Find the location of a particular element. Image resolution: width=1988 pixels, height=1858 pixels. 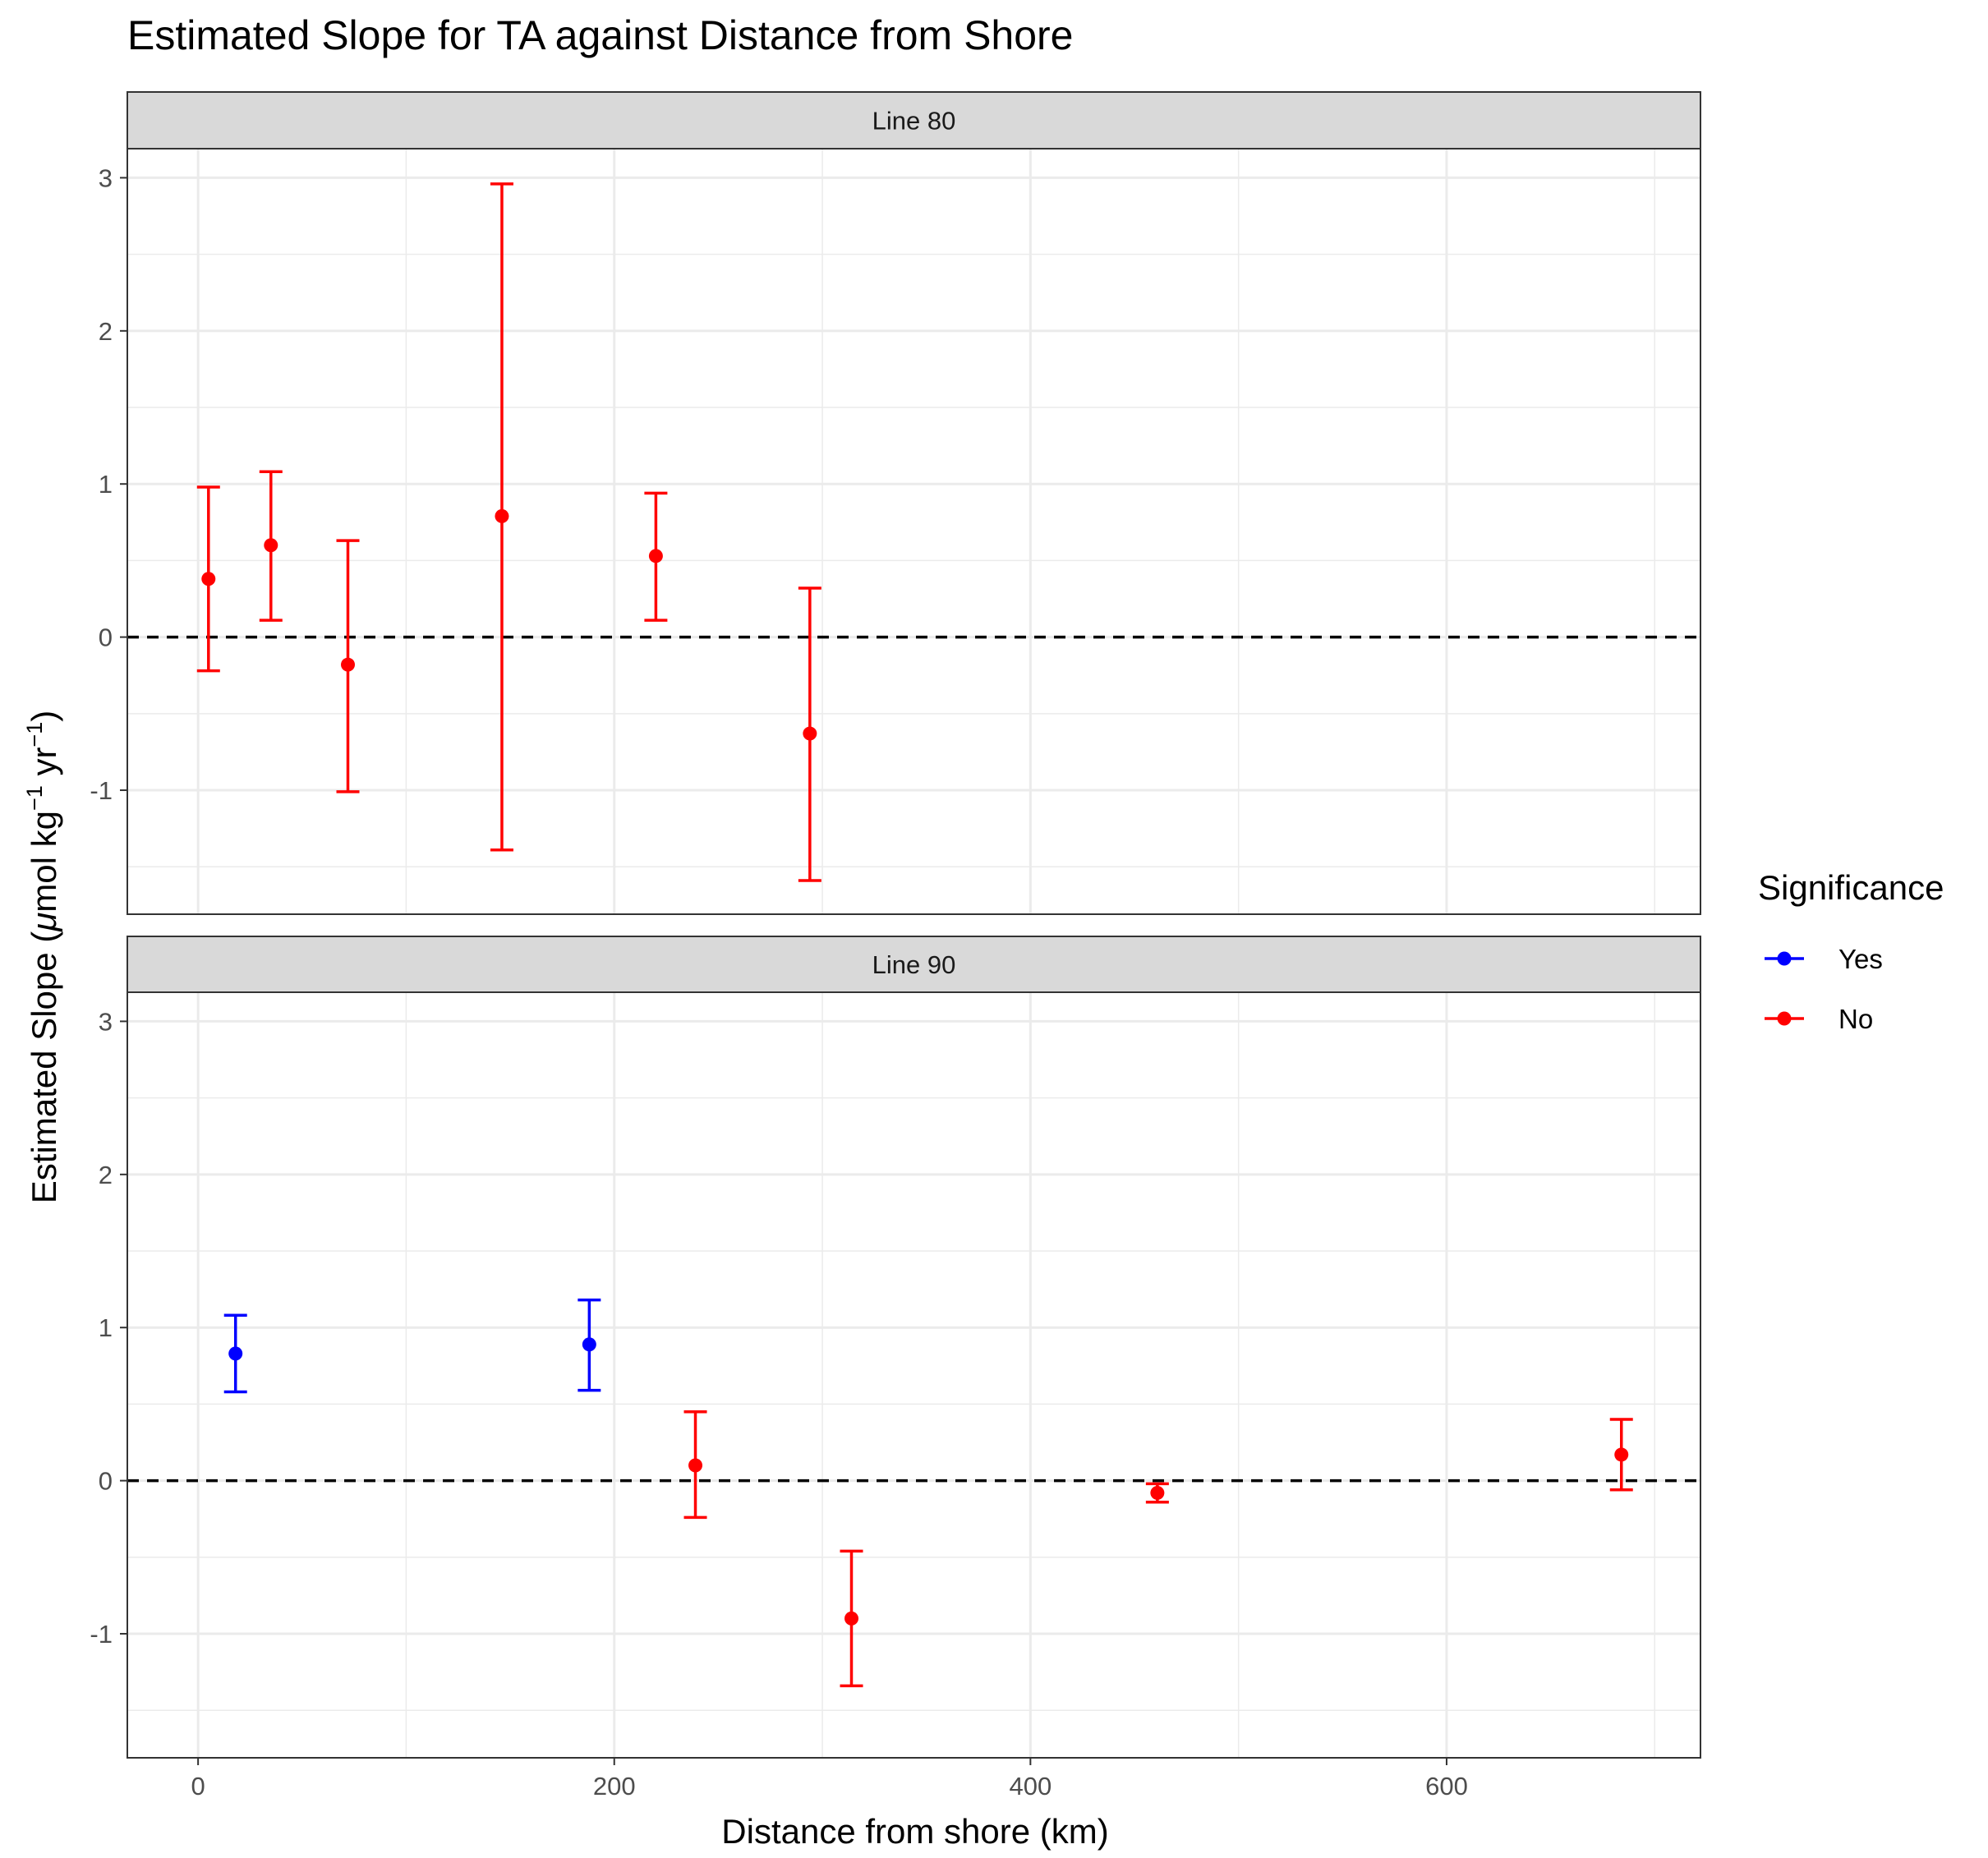

facet-strip-label: Line 90 is located at coordinates (914, 964).